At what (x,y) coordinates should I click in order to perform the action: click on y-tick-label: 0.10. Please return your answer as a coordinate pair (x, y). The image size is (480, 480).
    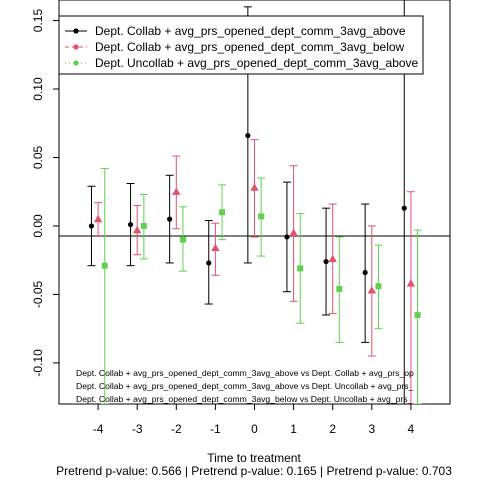
    Looking at the image, I should click on (38, 89).